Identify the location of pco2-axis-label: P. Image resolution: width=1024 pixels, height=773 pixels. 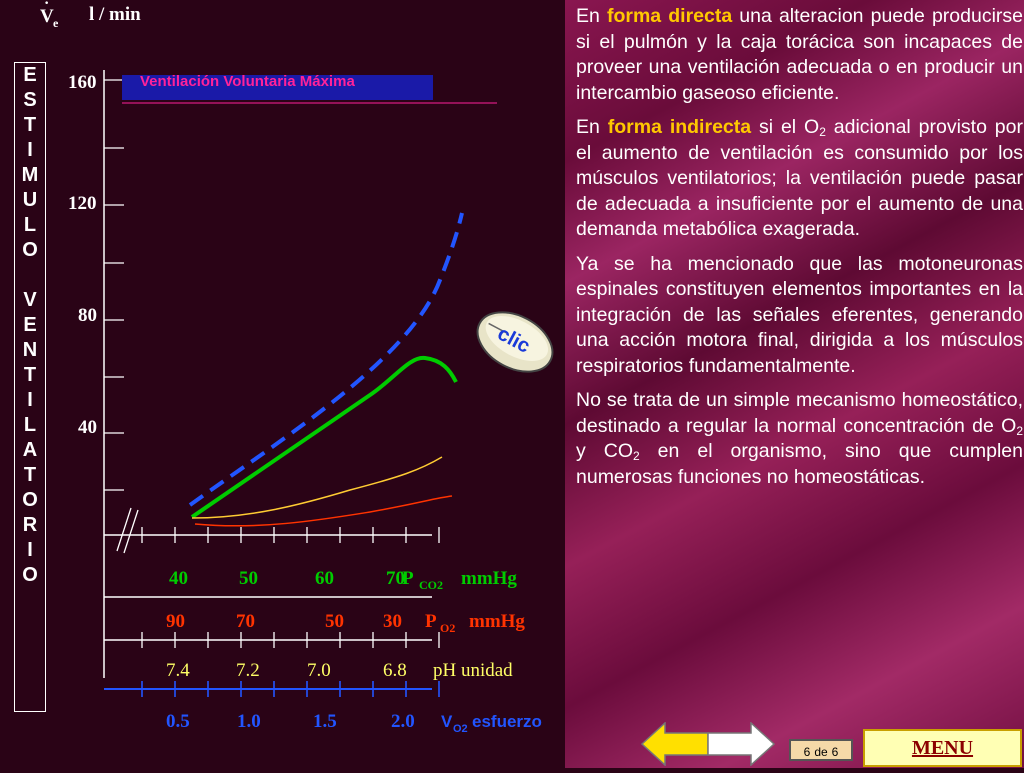
(408, 578).